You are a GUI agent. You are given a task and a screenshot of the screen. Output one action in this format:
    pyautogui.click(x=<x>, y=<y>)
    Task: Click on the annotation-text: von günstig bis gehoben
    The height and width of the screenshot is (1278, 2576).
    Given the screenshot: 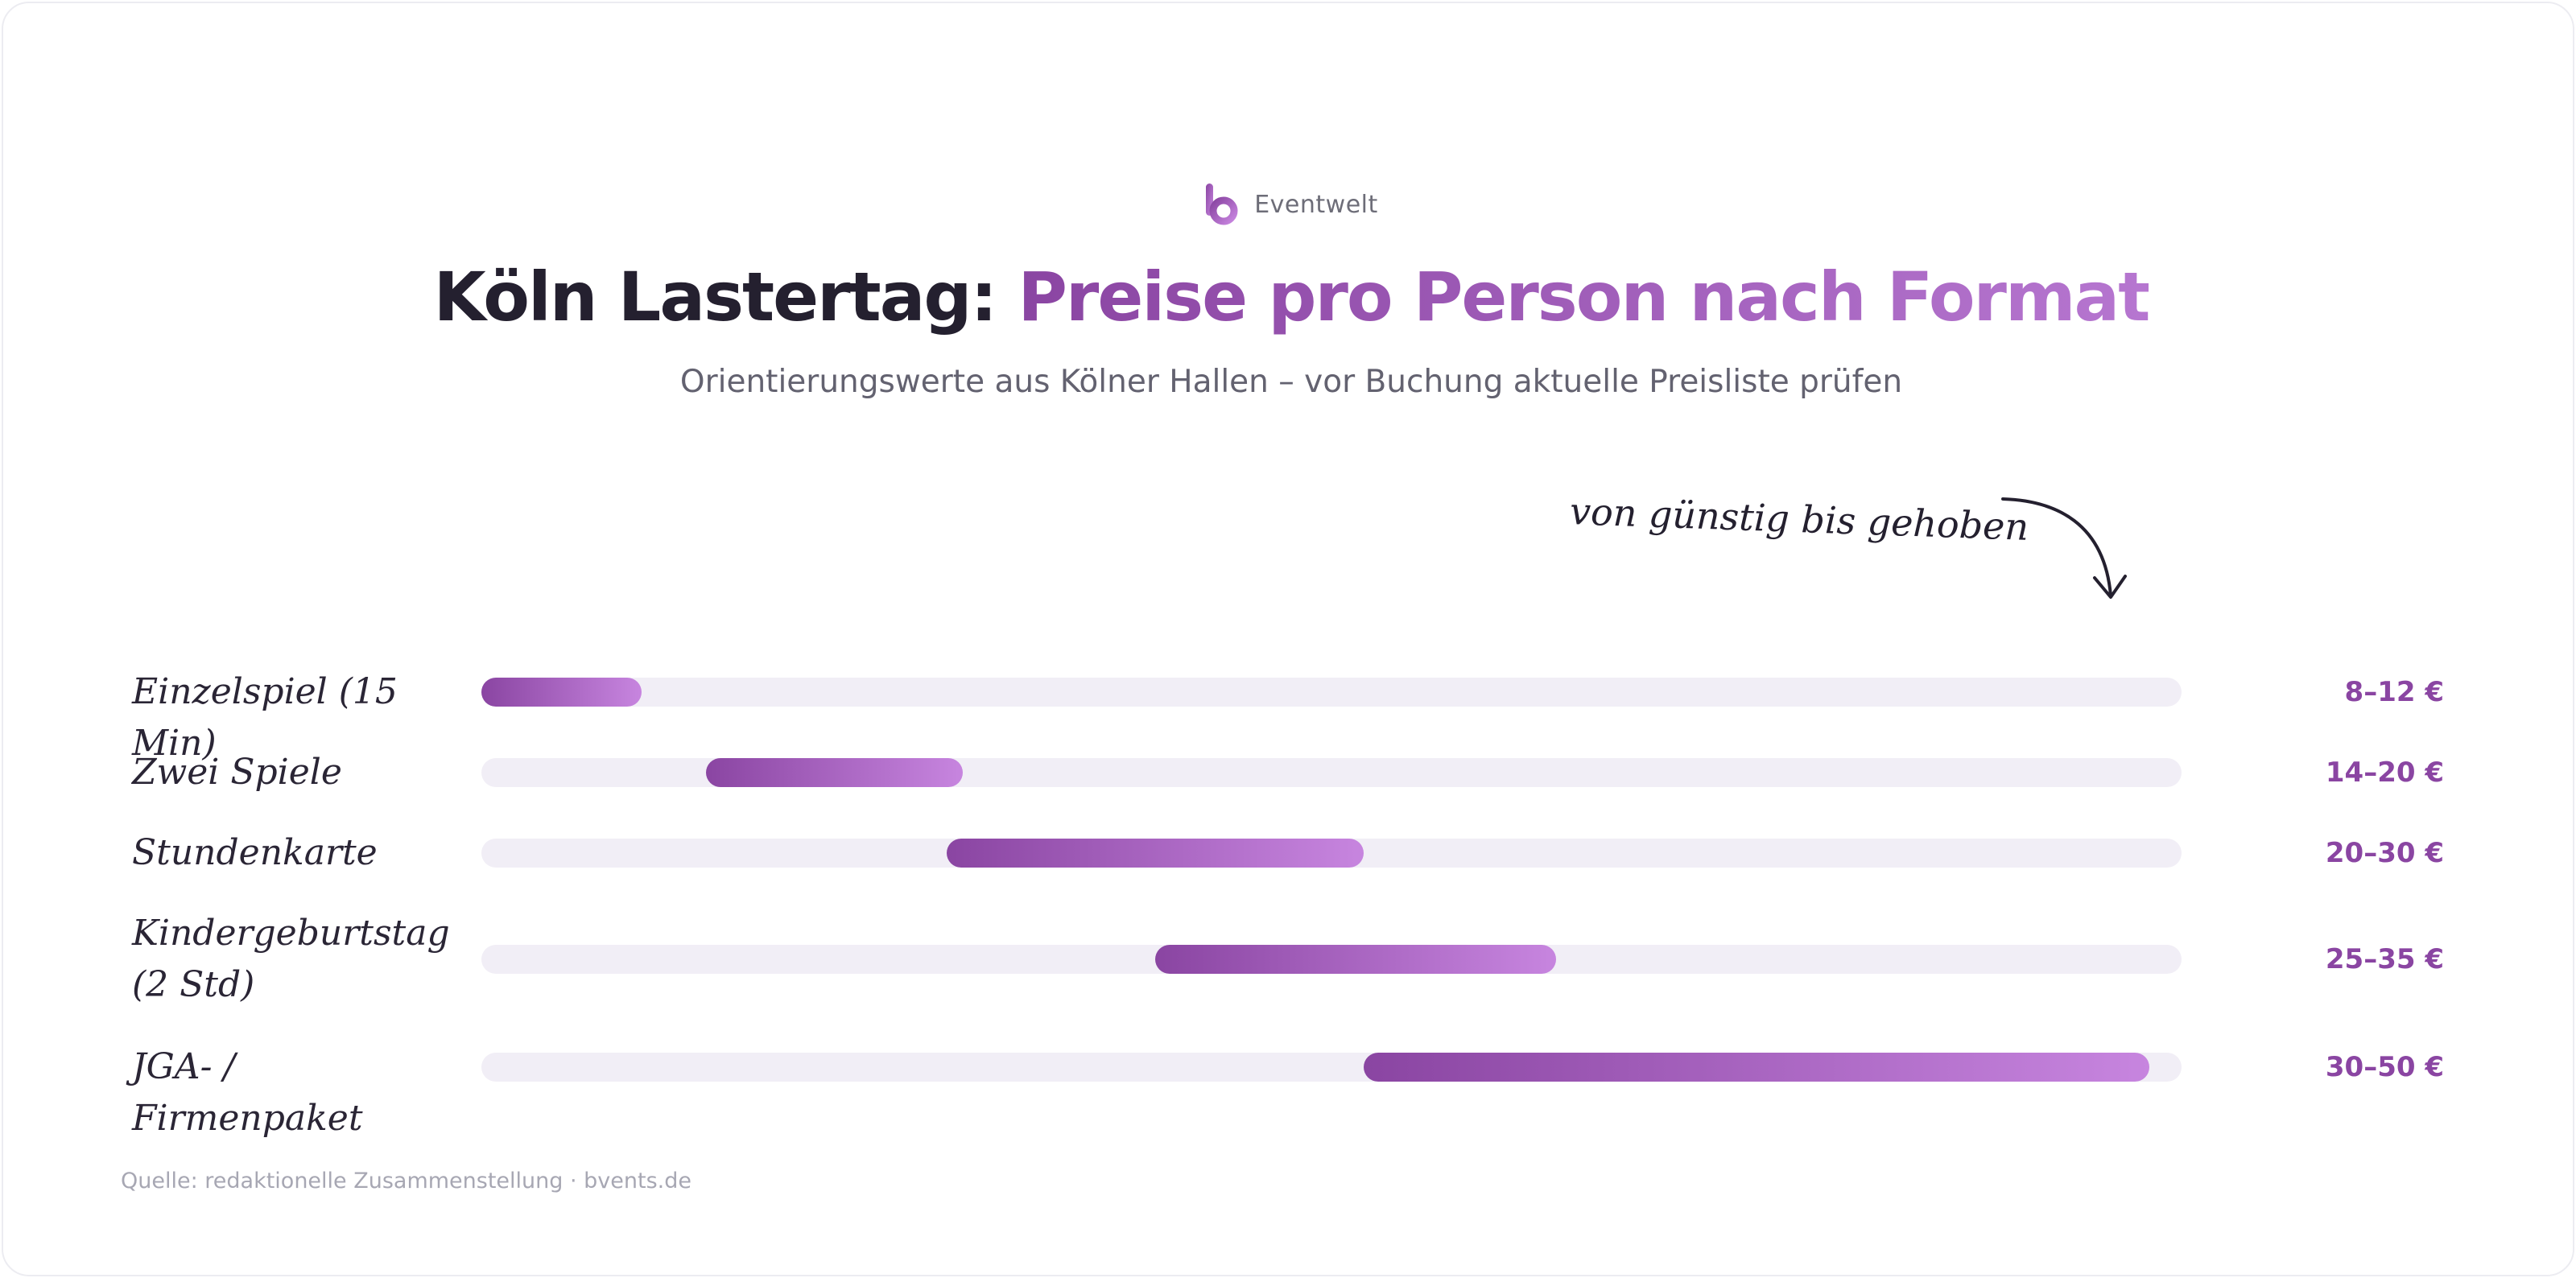 What is the action you would take?
    pyautogui.click(x=1799, y=519)
    